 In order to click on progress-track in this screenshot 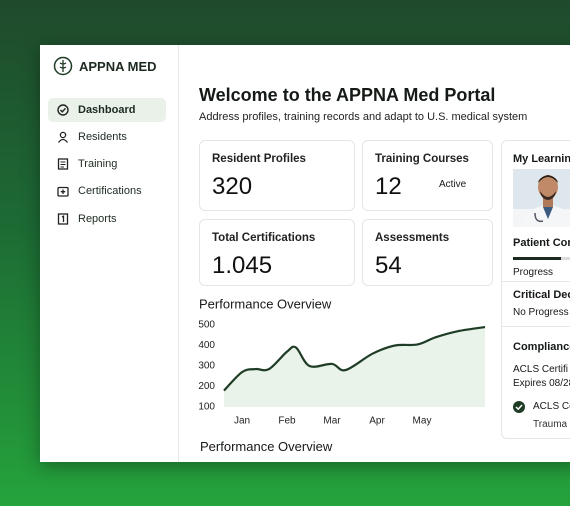, I will do `click(541, 258)`.